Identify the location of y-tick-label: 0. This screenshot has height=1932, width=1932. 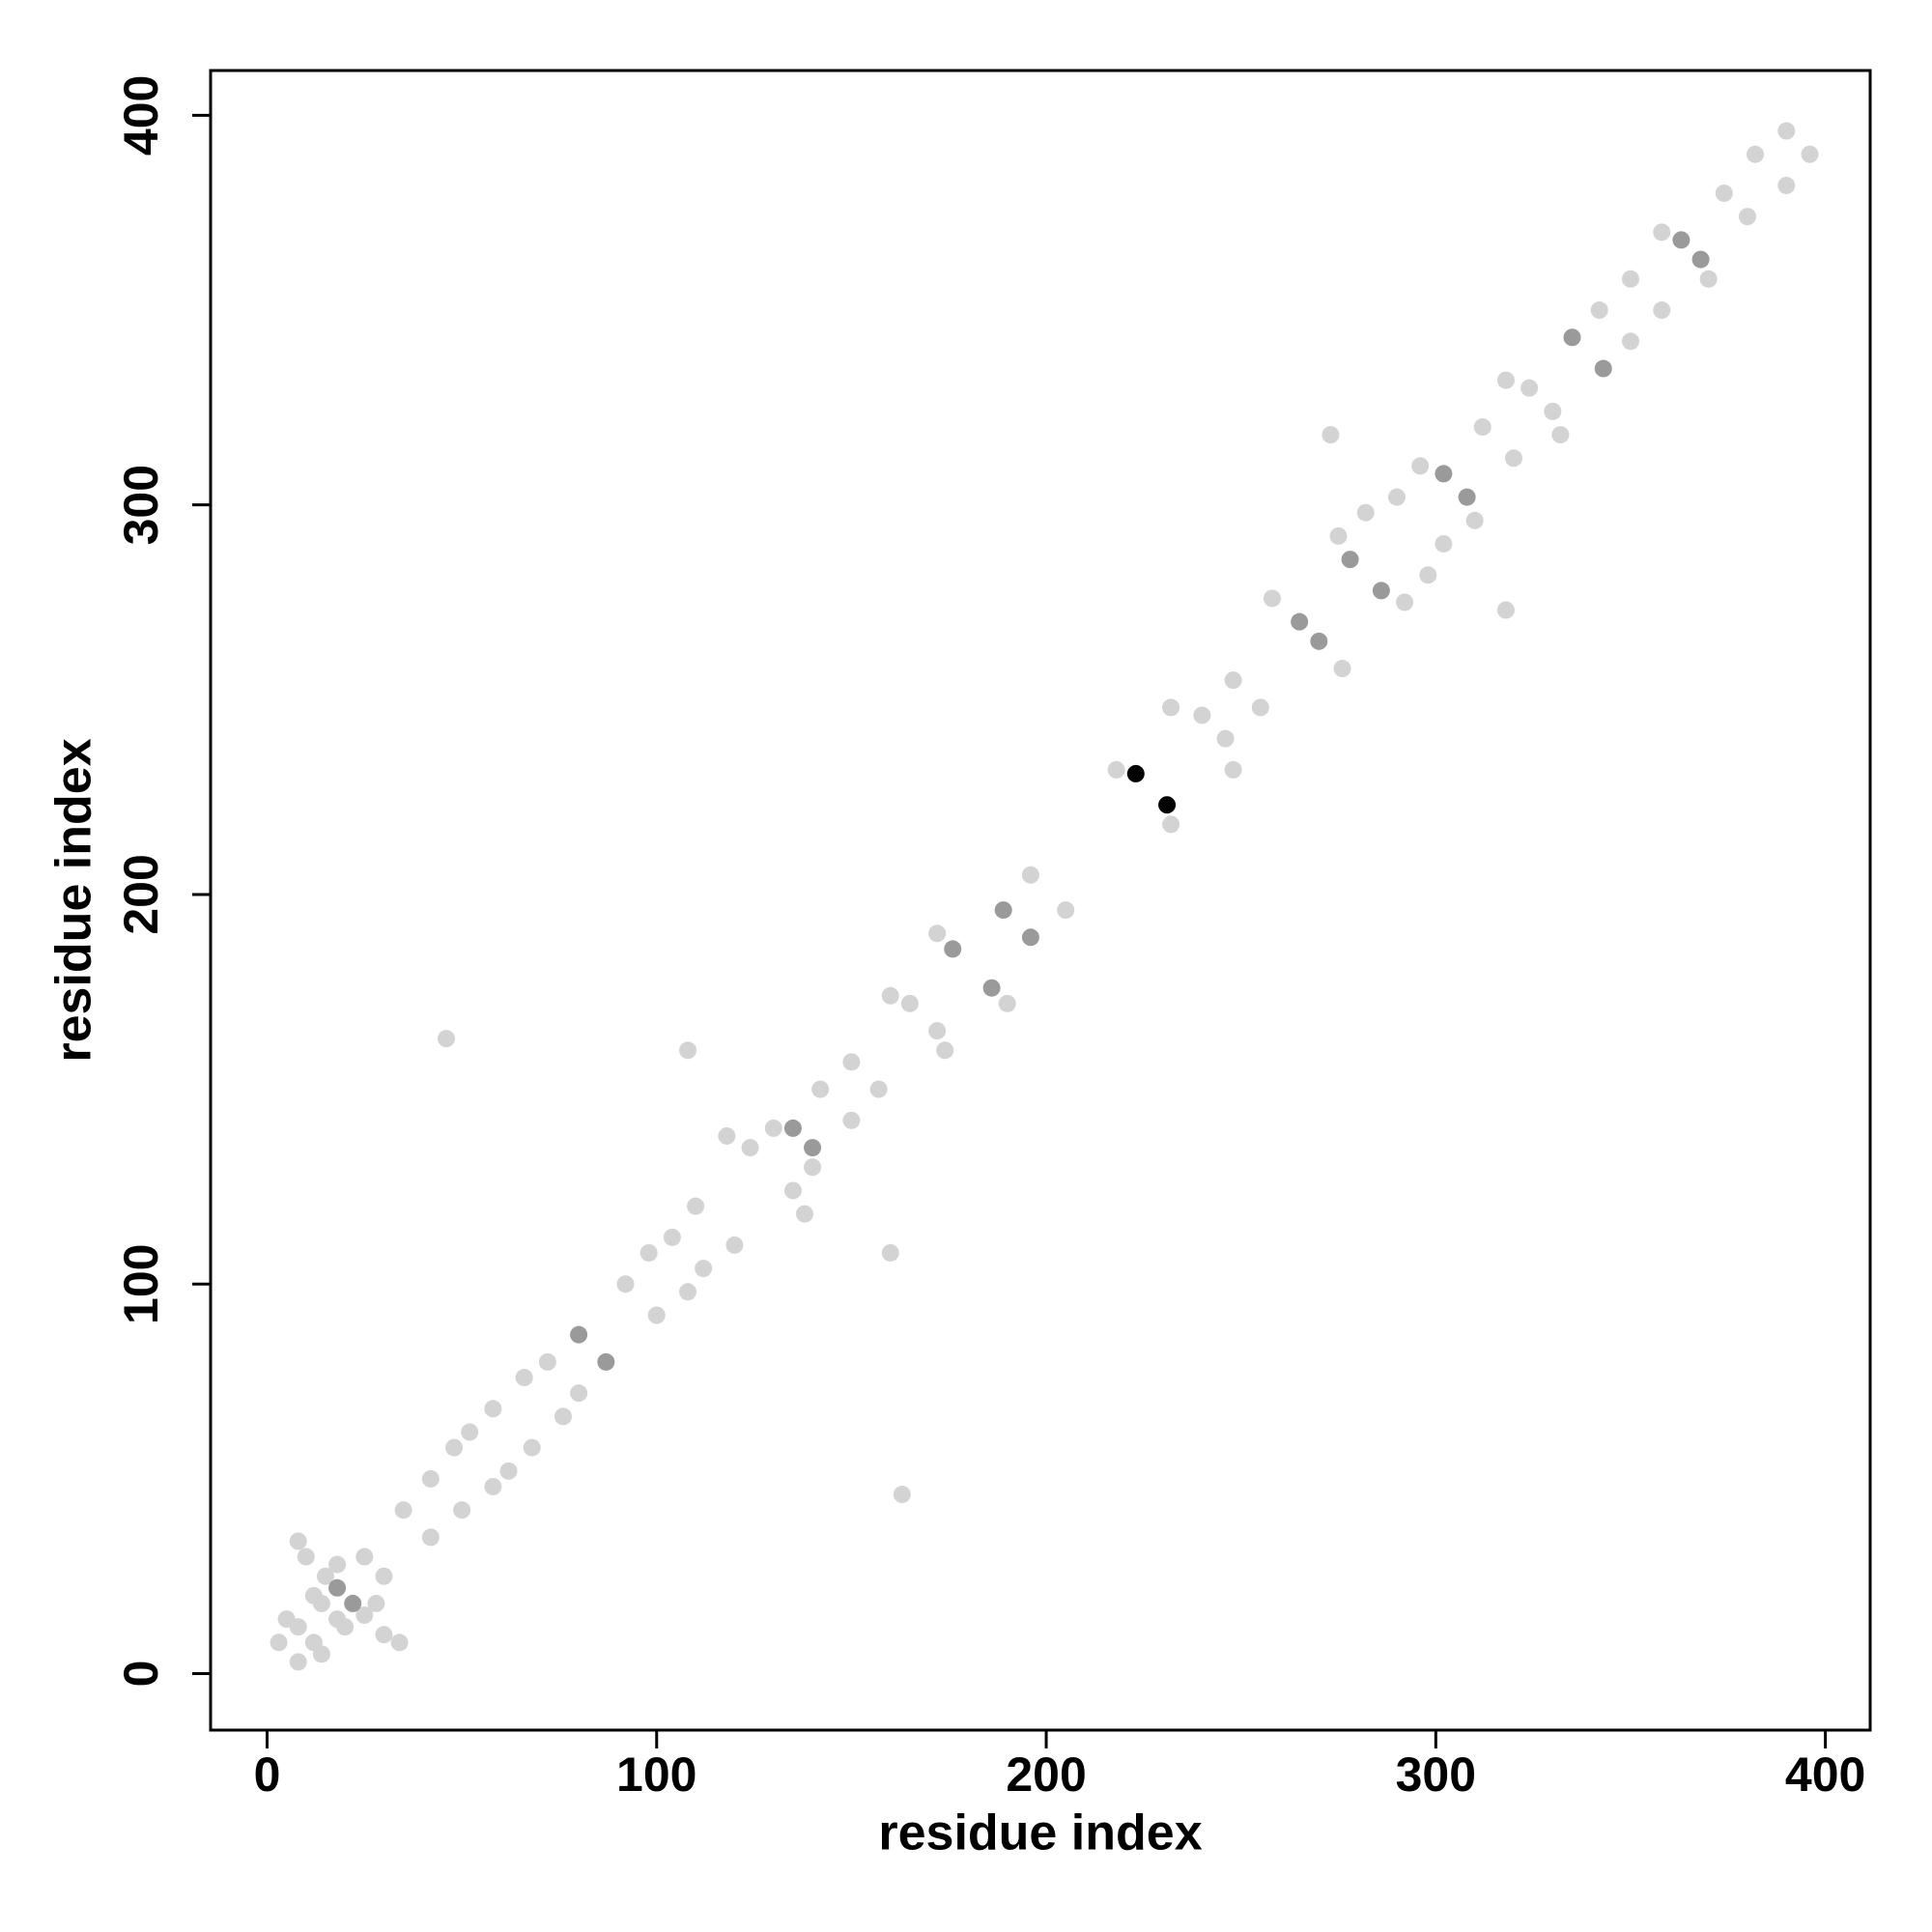
(141, 1674).